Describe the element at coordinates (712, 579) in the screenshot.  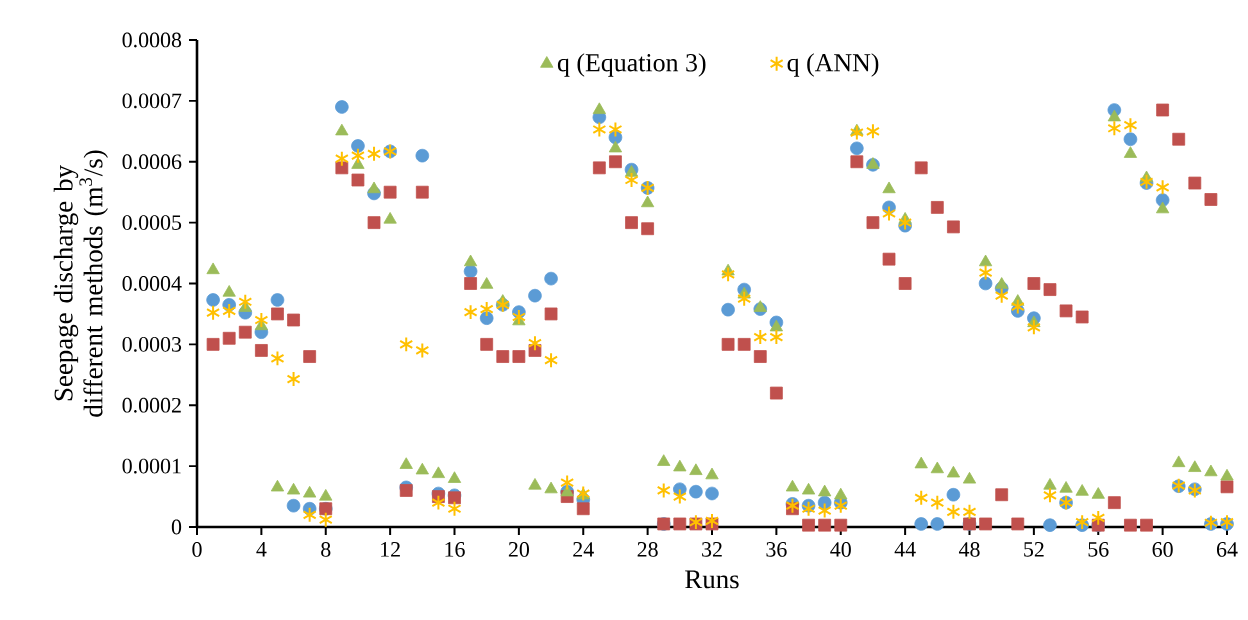
I see `x-axis-title: Runs` at that location.